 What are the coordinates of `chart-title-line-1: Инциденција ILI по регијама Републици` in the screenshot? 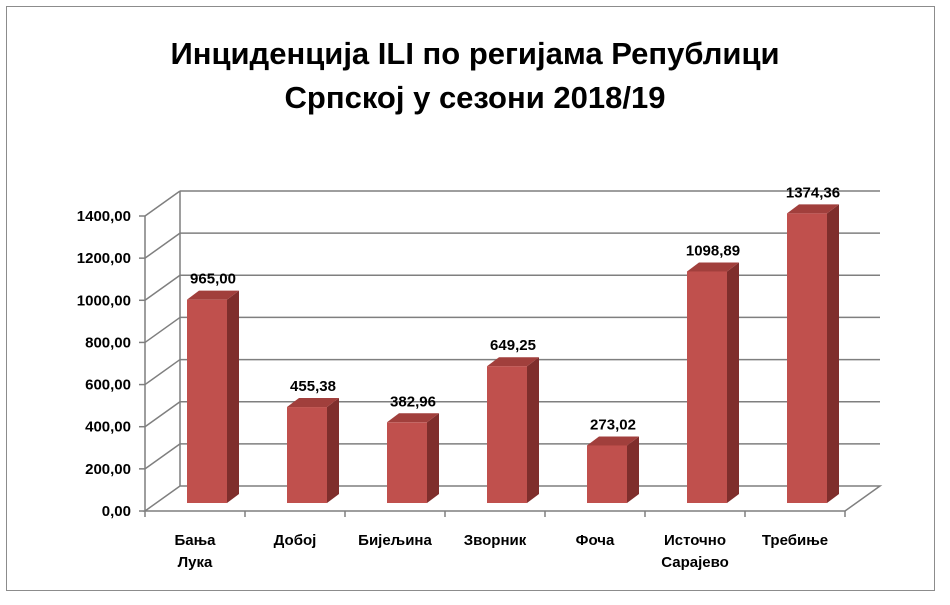 It's located at (475, 53).